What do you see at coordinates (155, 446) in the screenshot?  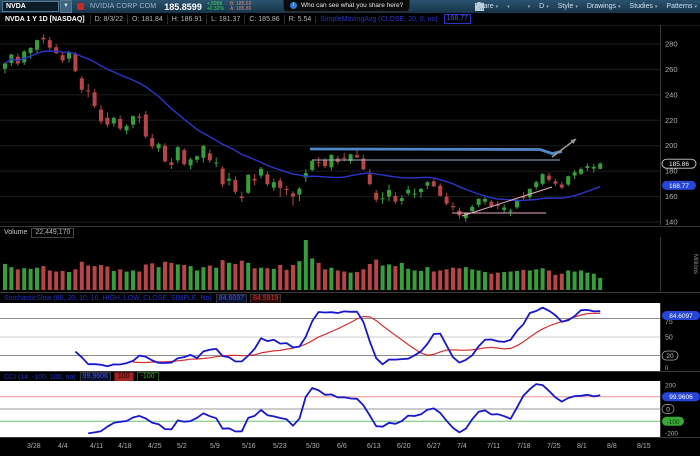 I see `x-axis-label: 4/25` at bounding box center [155, 446].